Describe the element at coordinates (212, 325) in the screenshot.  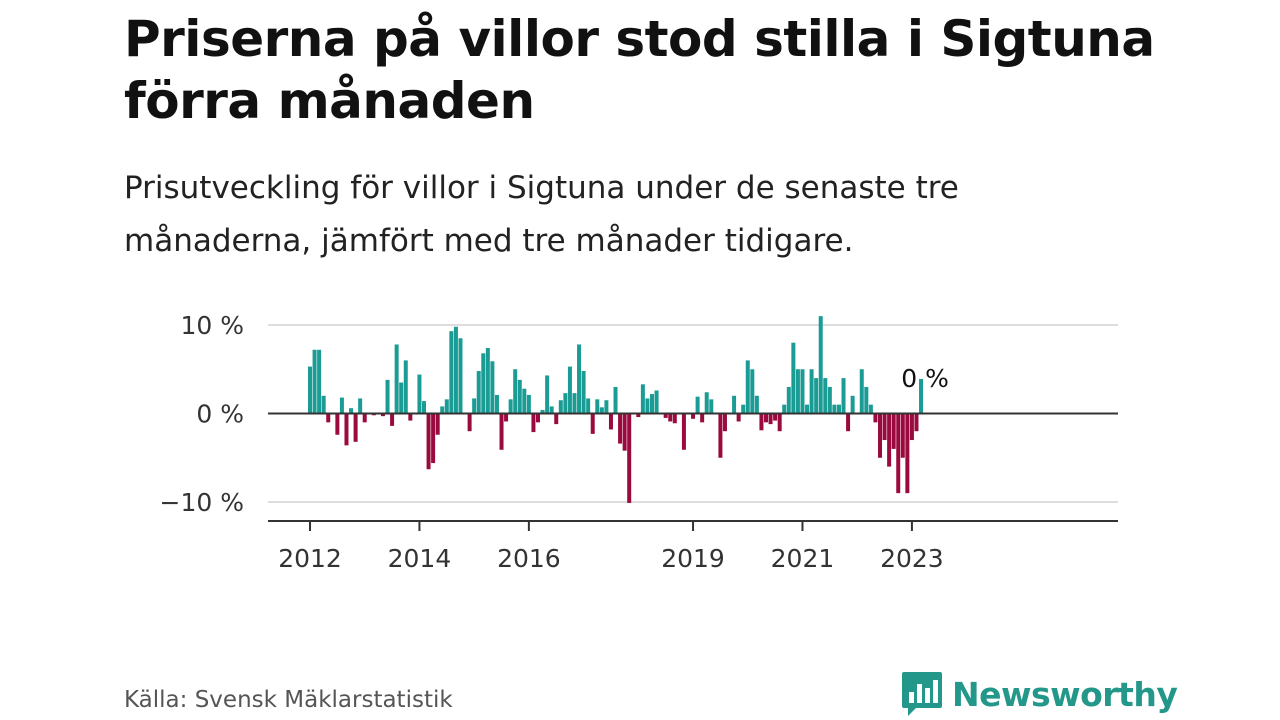
I see `y-tick-label: 10 %` at that location.